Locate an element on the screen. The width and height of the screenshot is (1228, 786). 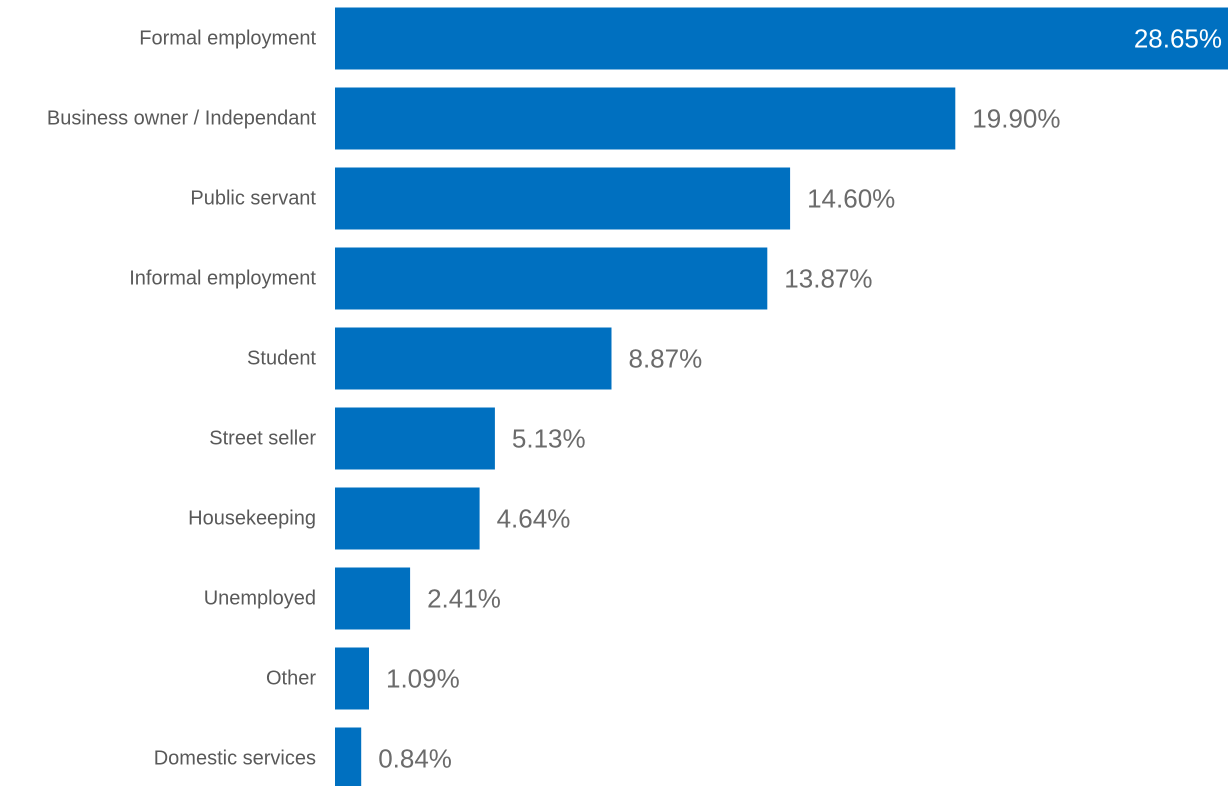
bar-domestic-services is located at coordinates (348, 756).